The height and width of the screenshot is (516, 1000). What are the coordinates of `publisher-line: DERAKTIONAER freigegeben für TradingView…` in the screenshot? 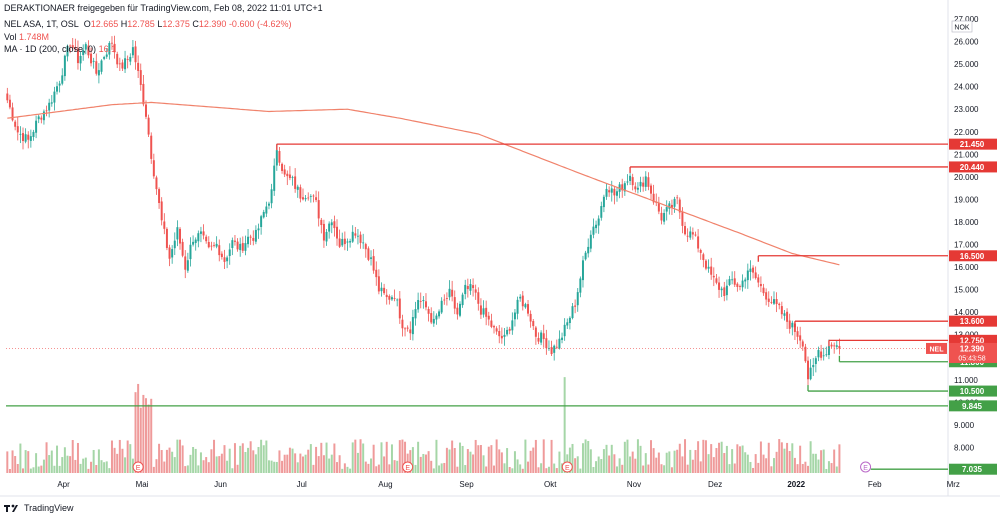 It's located at (163, 8).